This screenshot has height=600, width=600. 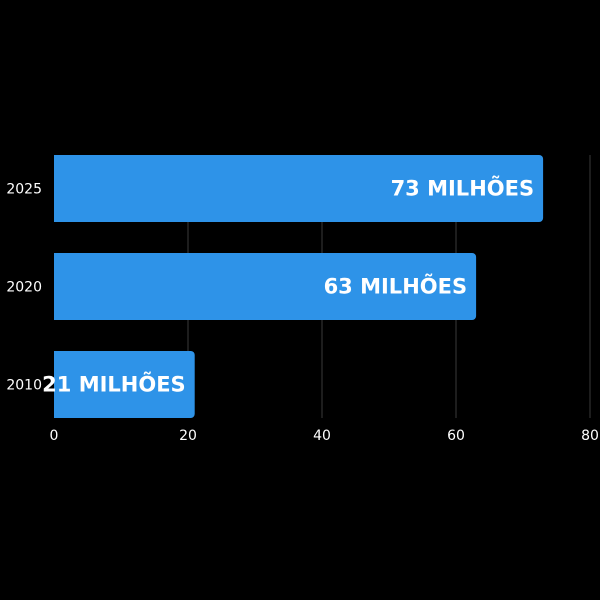 What do you see at coordinates (114, 384) in the screenshot?
I see `bar-data-label-2010: 21 MILHÕES` at bounding box center [114, 384].